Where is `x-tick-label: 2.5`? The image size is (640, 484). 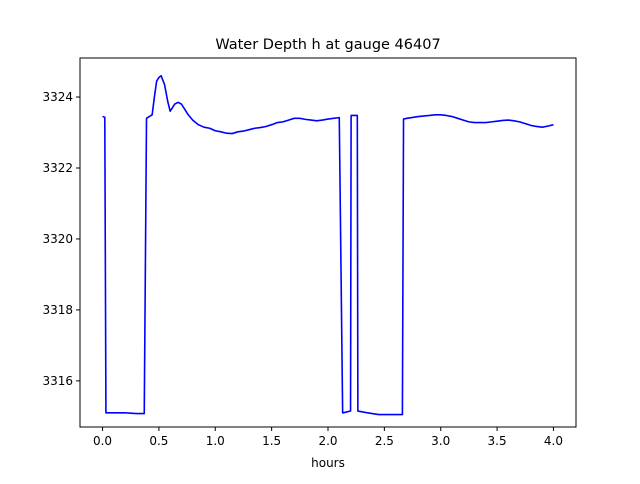
x-tick-label: 2.5 is located at coordinates (384, 441).